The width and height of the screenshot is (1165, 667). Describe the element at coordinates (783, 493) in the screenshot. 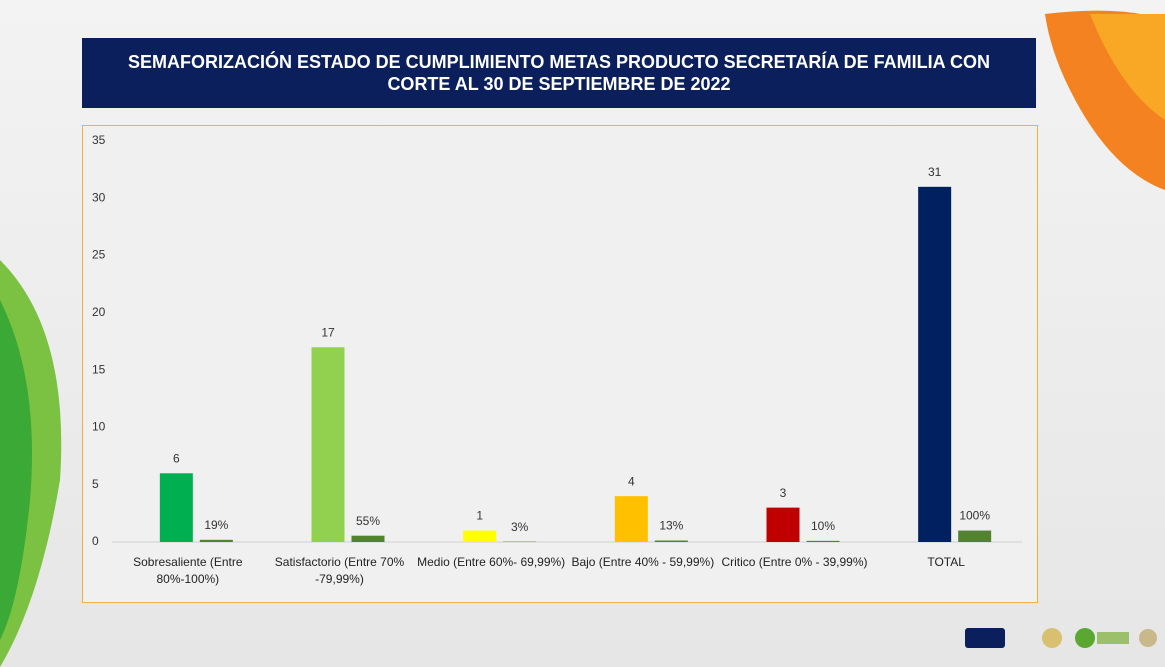

I see `data-label: 3` at that location.